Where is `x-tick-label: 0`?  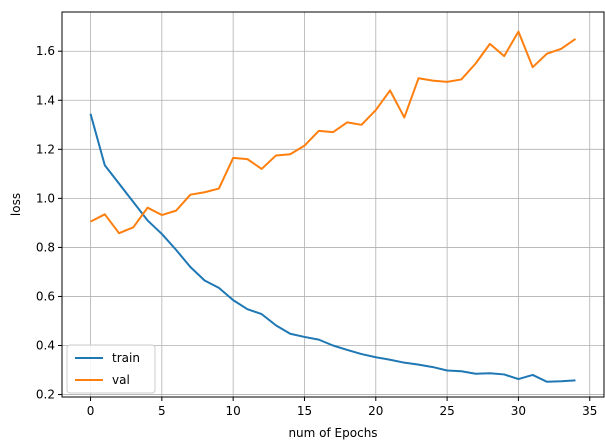
x-tick-label: 0 is located at coordinates (91, 411).